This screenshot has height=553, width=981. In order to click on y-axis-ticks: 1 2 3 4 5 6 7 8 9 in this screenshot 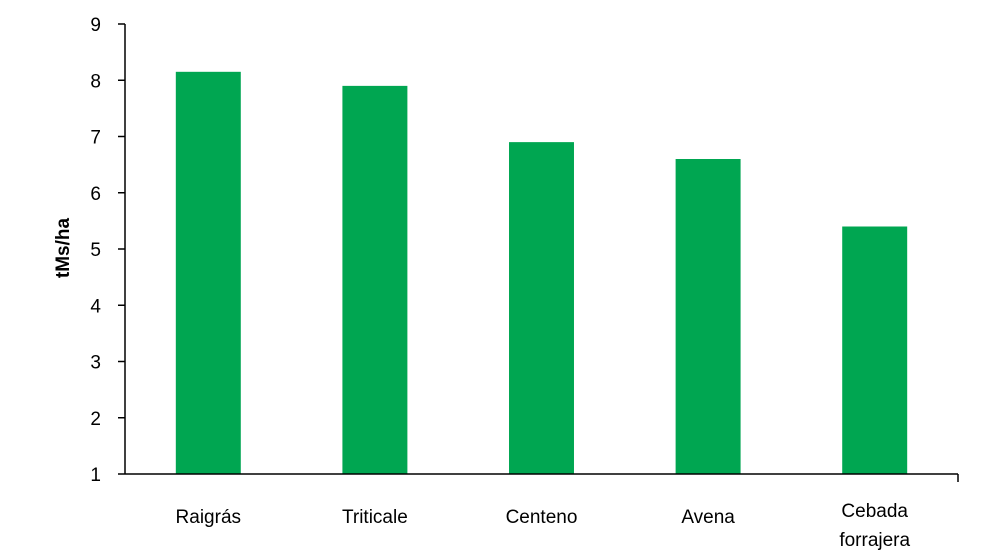, I will do `click(107, 250)`.